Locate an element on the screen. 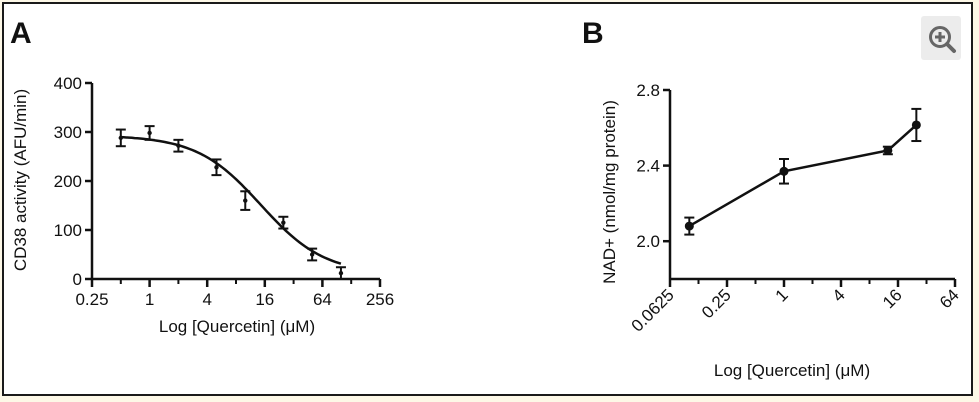 This screenshot has height=402, width=979. zoom-button is located at coordinates (941, 38).